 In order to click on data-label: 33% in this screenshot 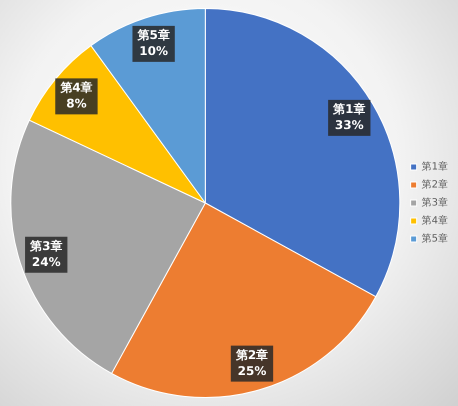, I will do `click(349, 125)`.